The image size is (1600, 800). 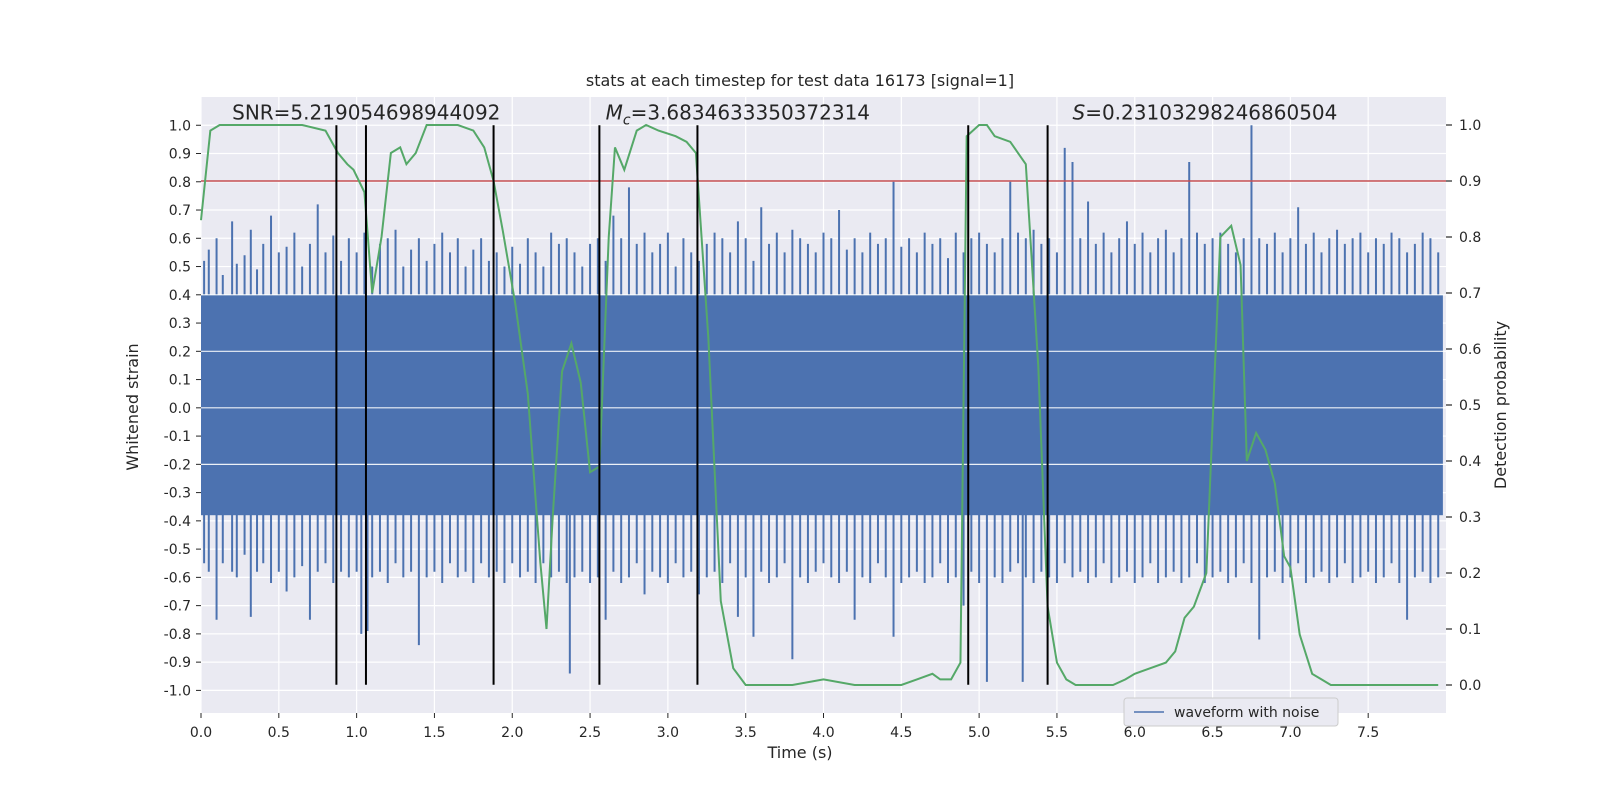 I want to click on x-tick-label: 7.0, so click(x=1290, y=733).